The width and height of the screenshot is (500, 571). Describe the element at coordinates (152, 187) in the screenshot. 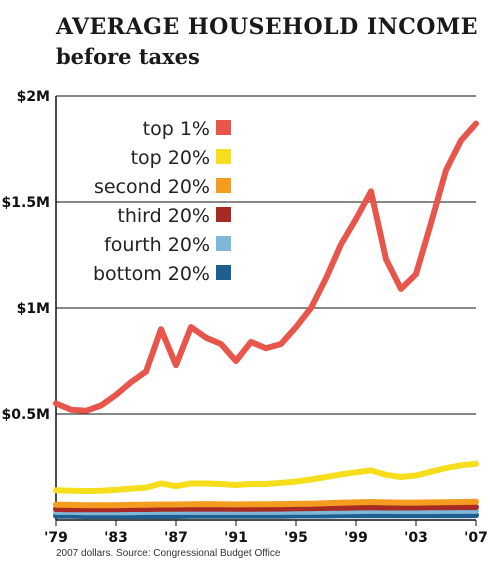

I see `legend-label: second 20%` at that location.